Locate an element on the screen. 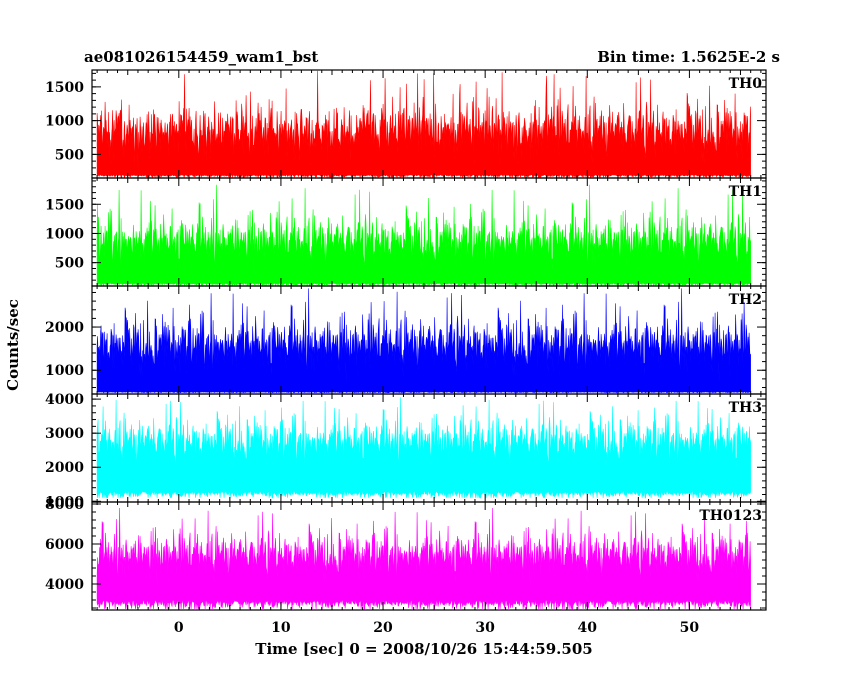  panel-frame is located at coordinates (429, 556).